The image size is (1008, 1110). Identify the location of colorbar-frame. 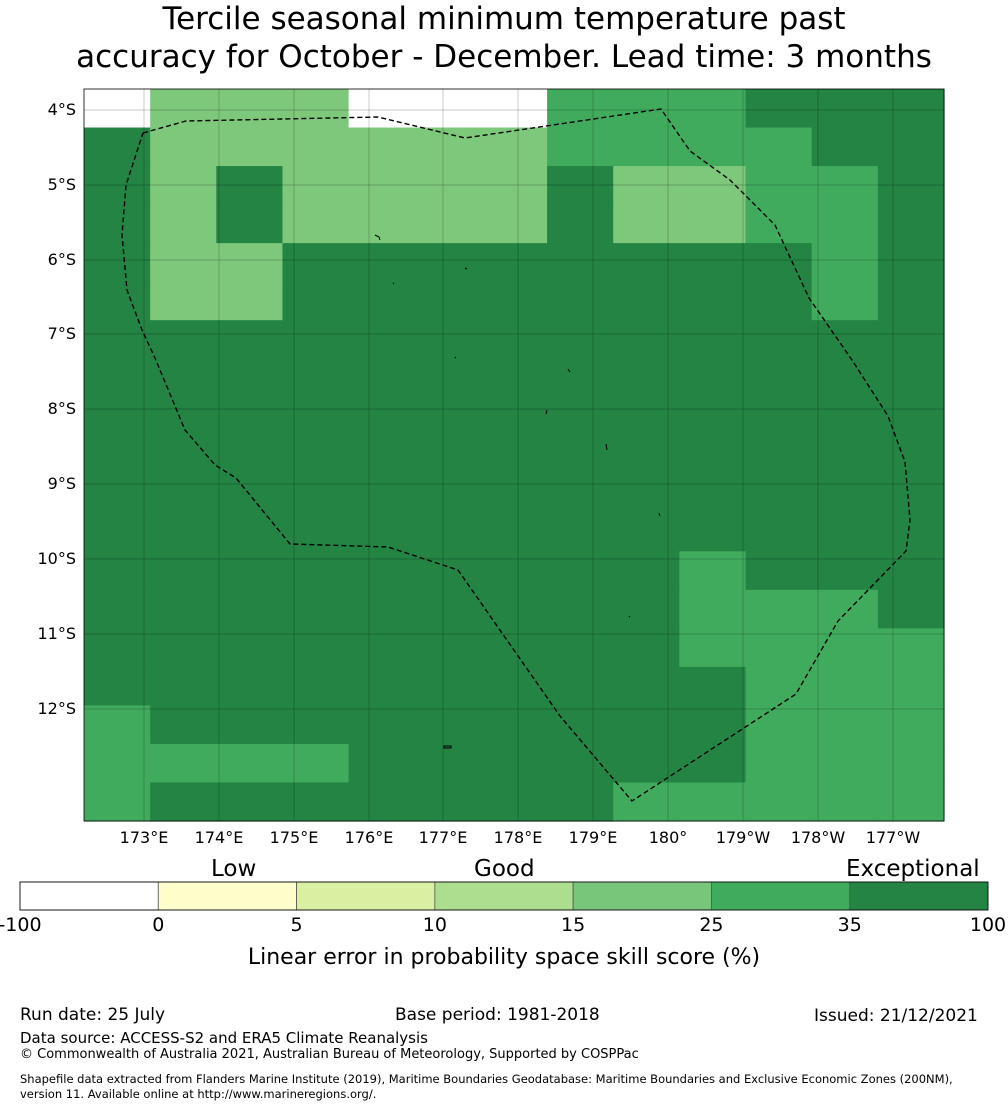
(504, 896).